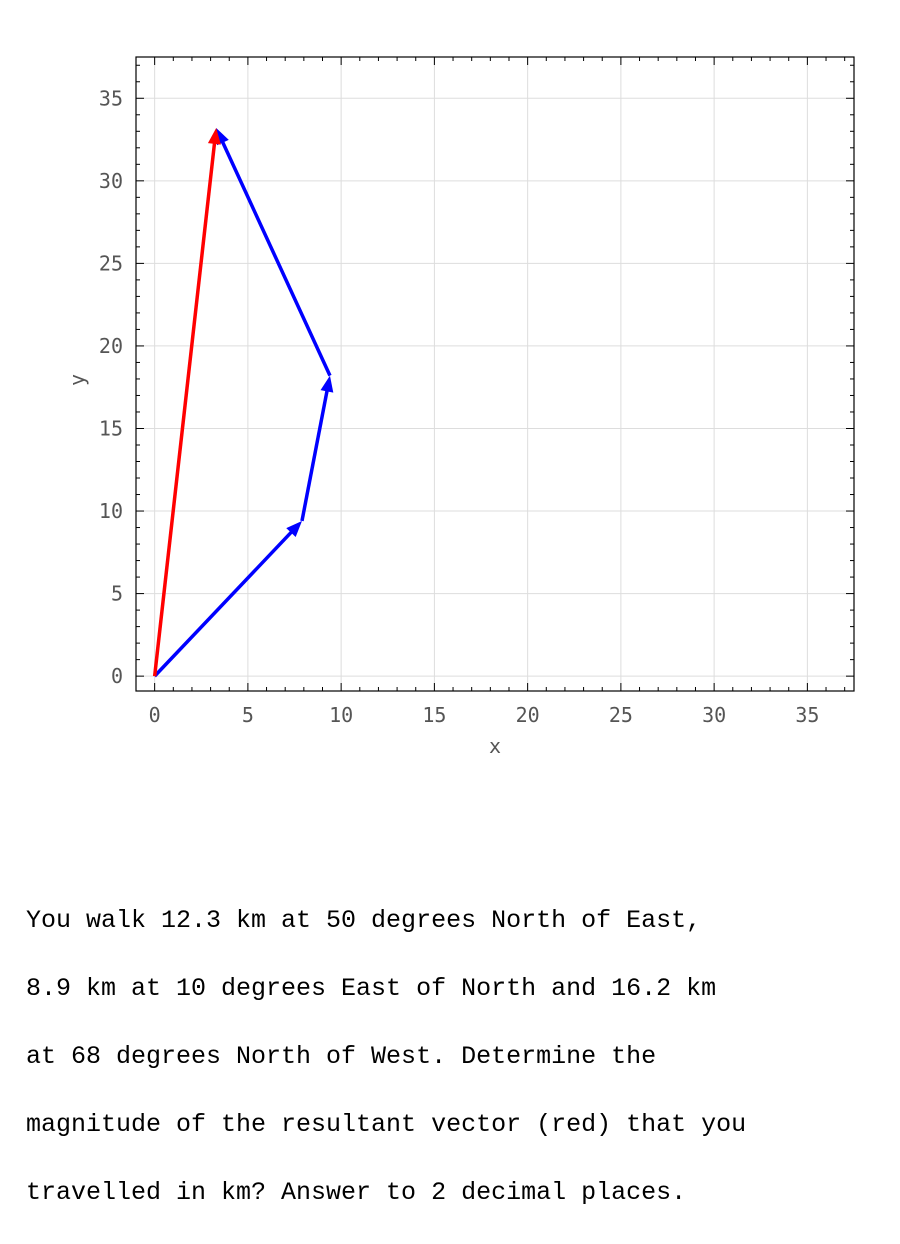 This screenshot has width=900, height=1244. I want to click on y-tick-label: 0, so click(117, 676).